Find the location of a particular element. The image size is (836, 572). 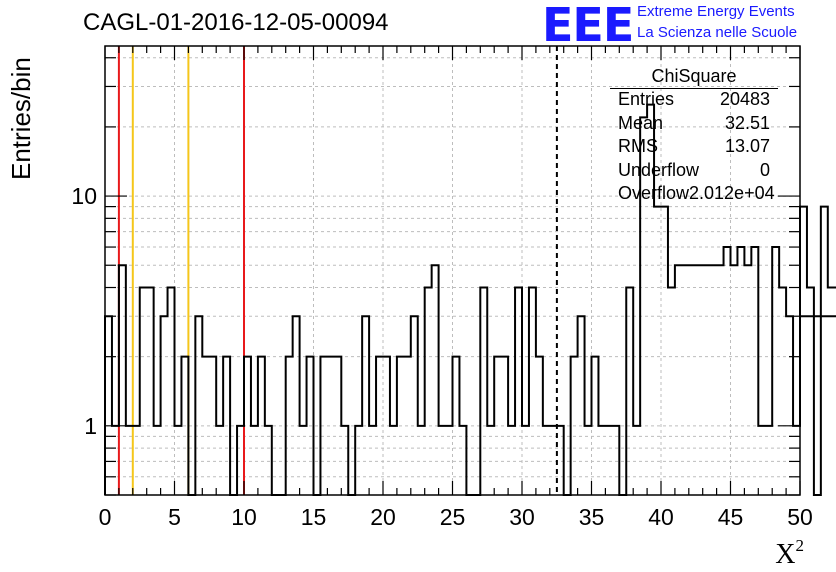

x-tick-label: 5 is located at coordinates (174, 517).